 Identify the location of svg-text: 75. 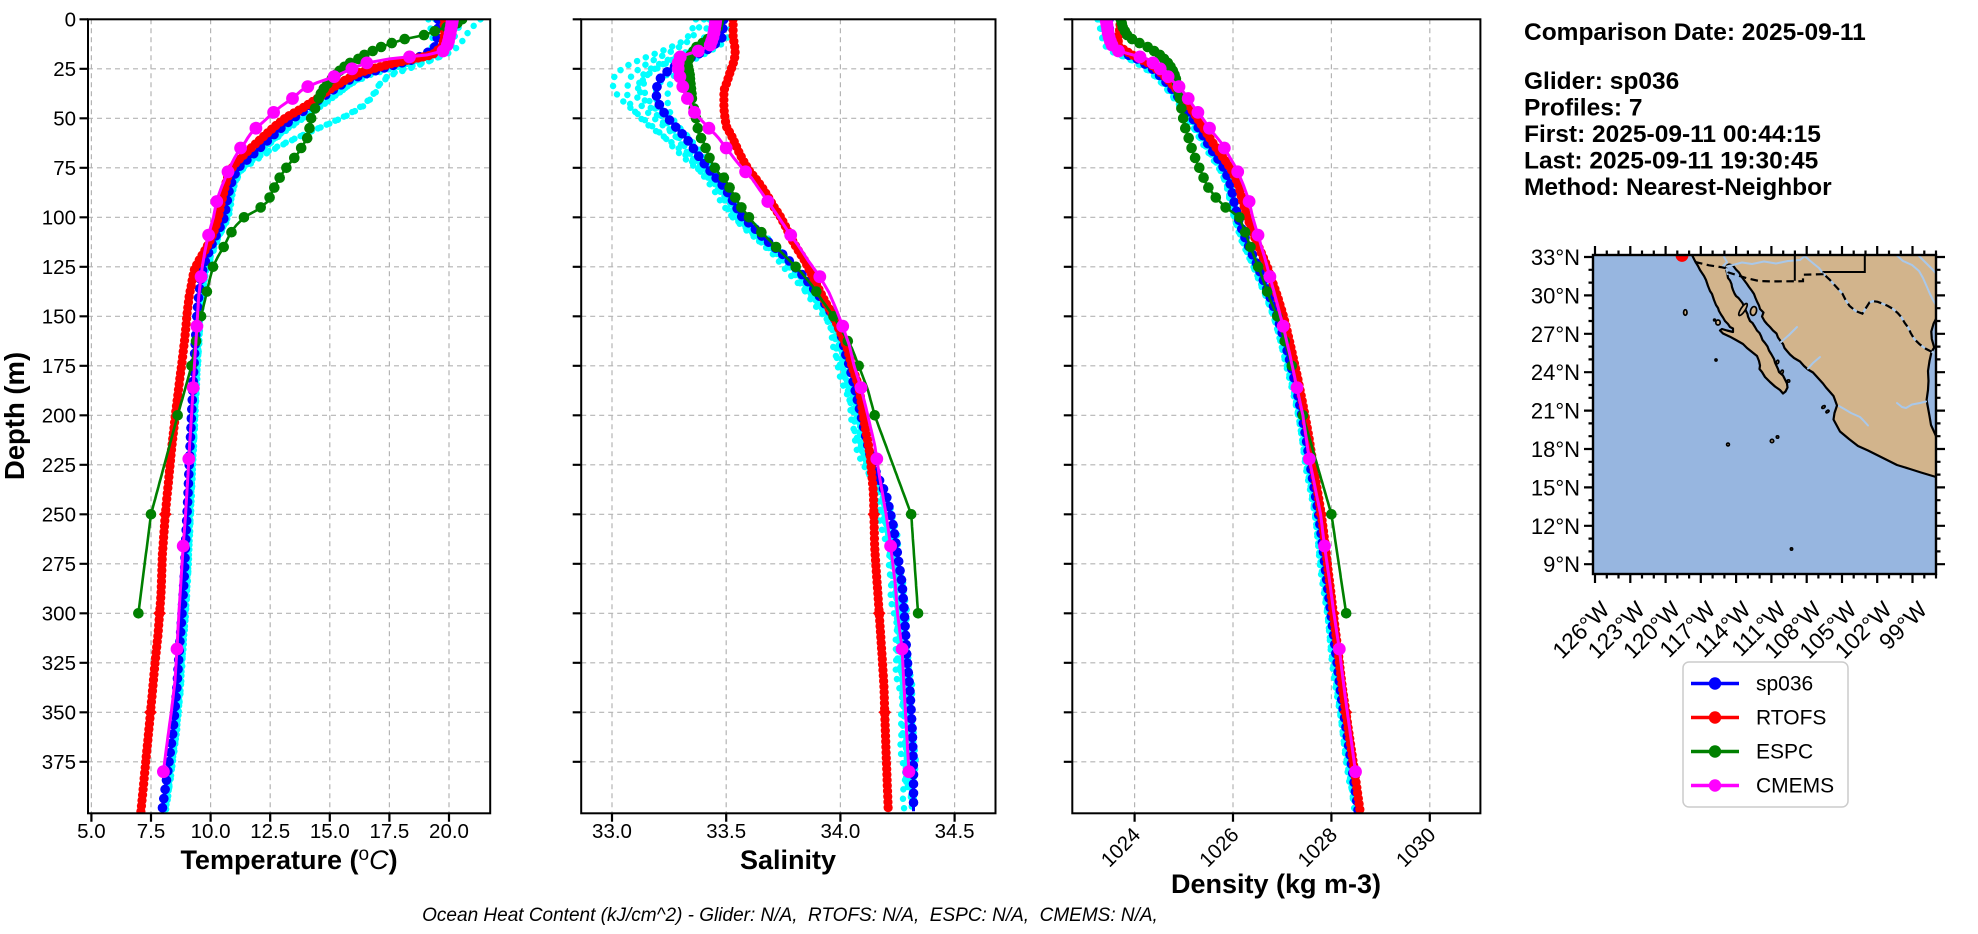
(64, 168).